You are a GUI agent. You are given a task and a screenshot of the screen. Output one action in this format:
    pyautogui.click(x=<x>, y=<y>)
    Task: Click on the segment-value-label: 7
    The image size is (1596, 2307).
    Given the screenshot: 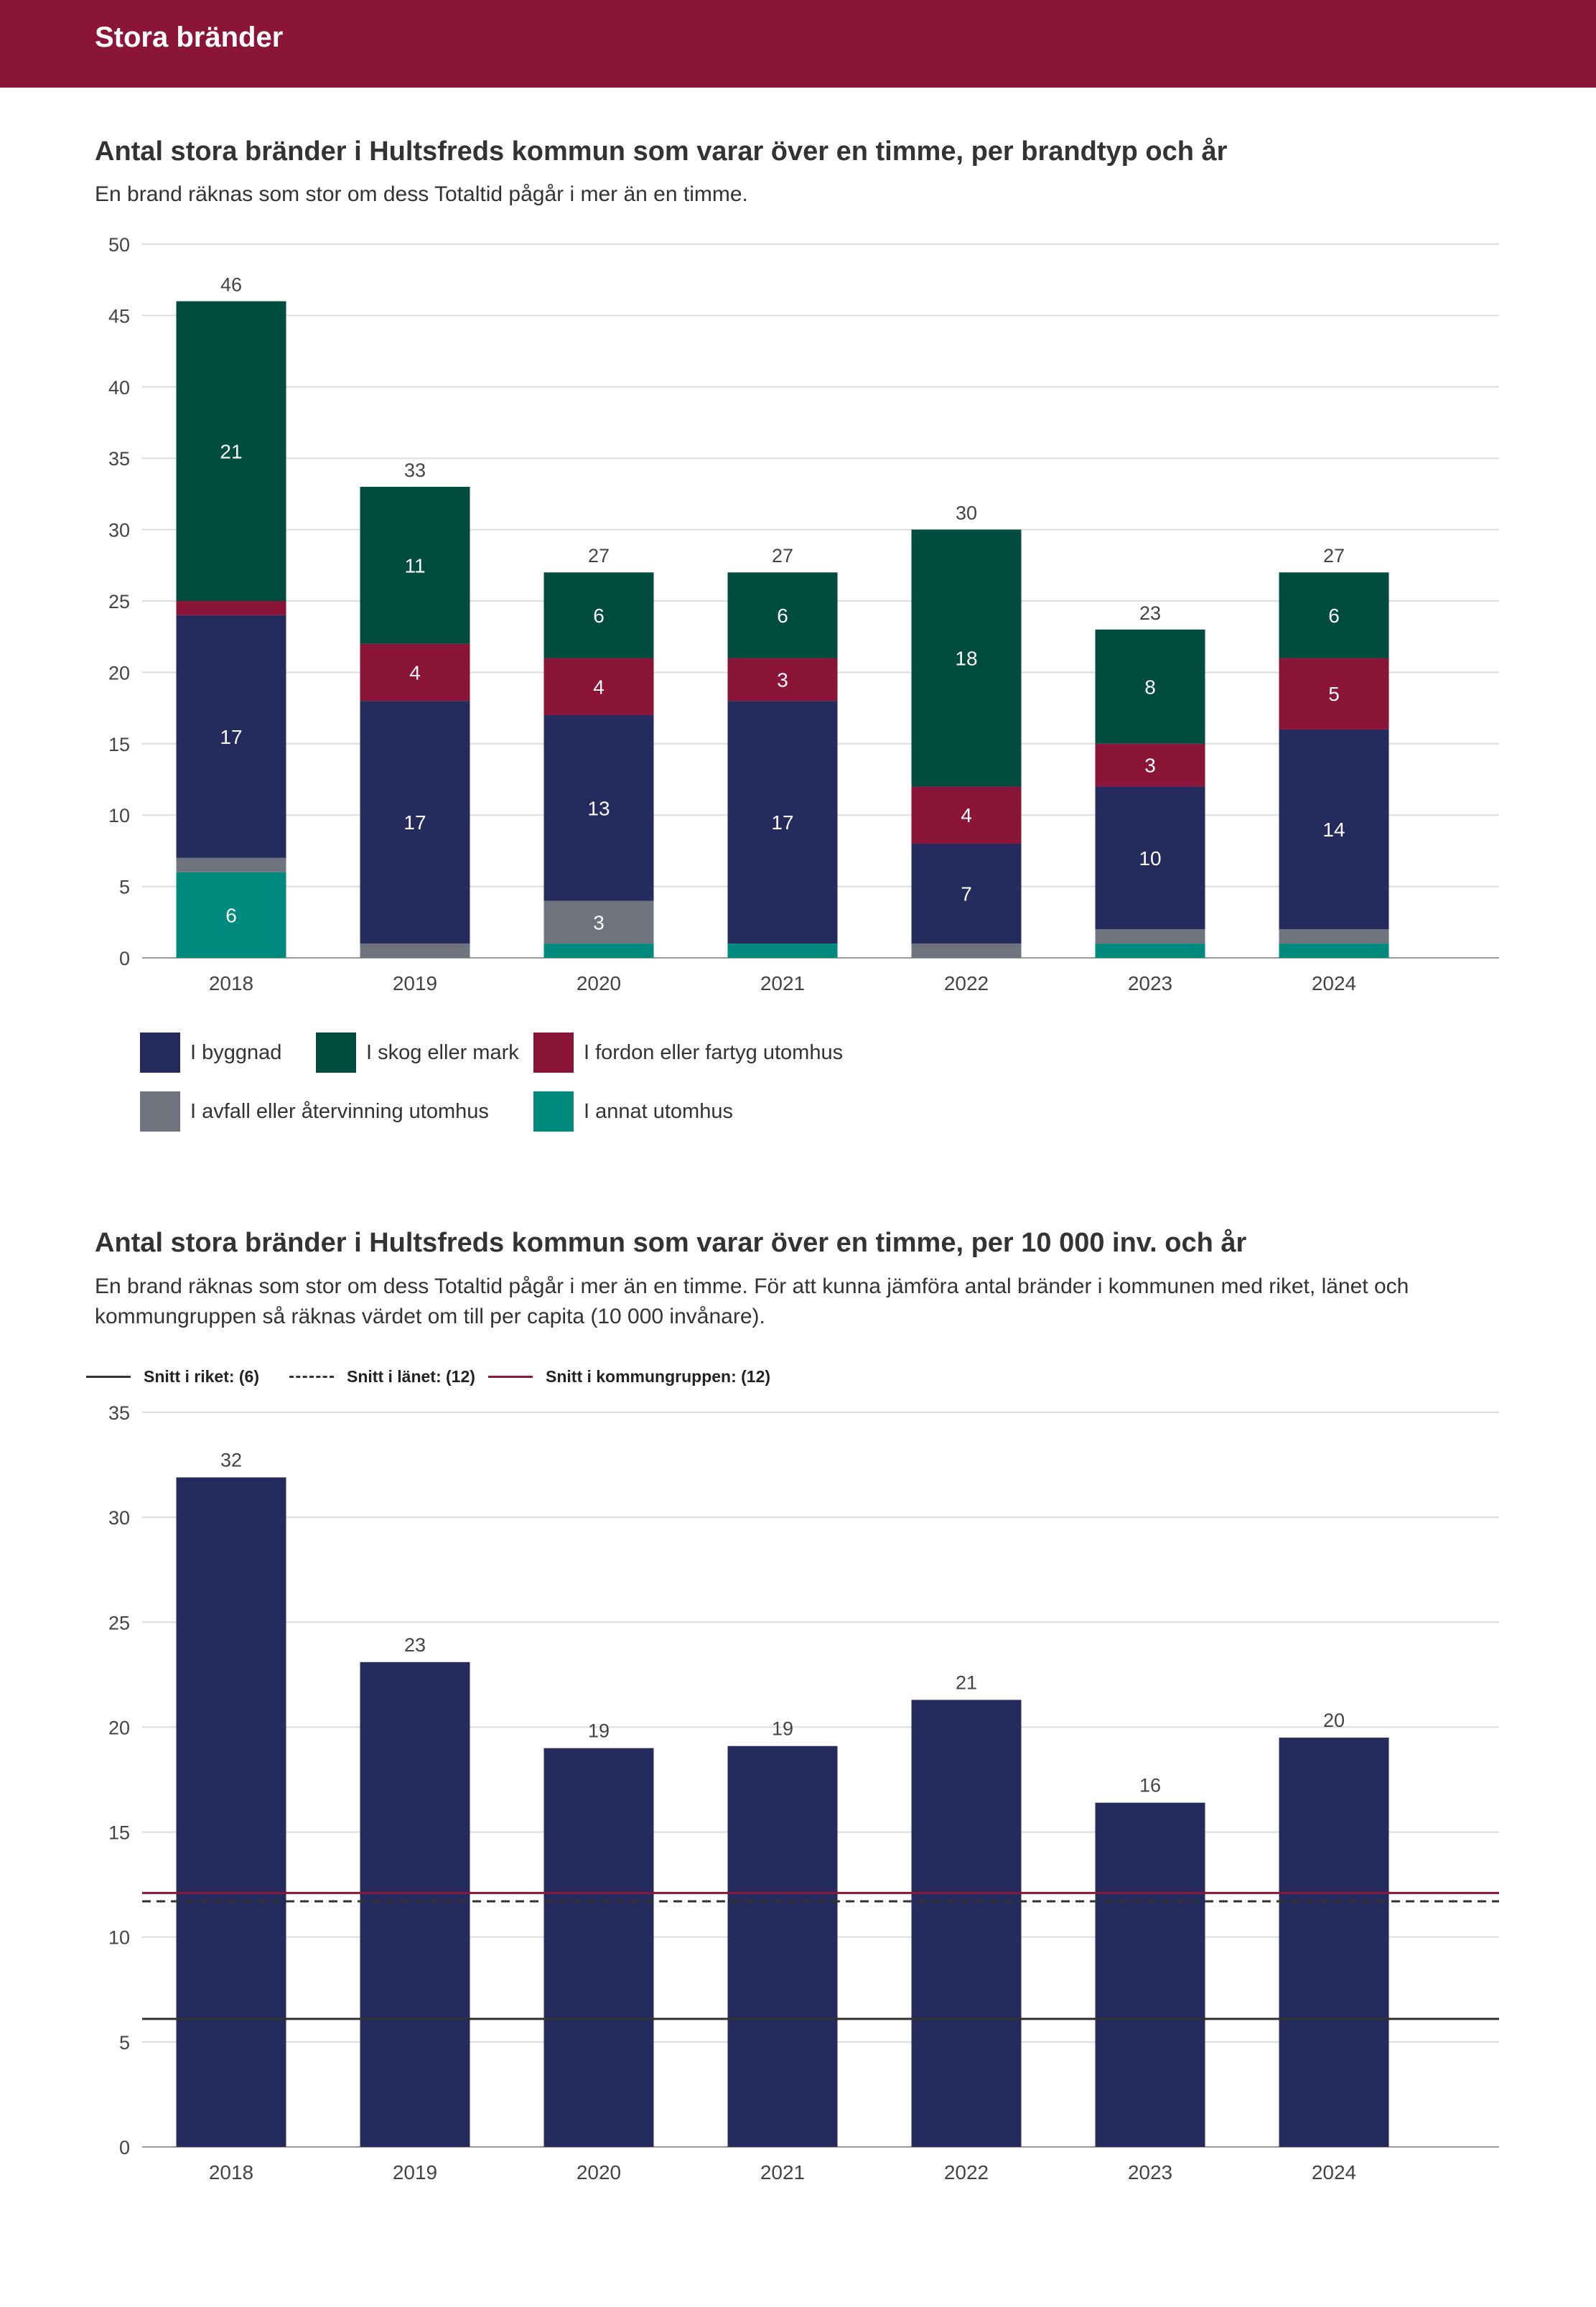 What is the action you would take?
    pyautogui.click(x=966, y=894)
    